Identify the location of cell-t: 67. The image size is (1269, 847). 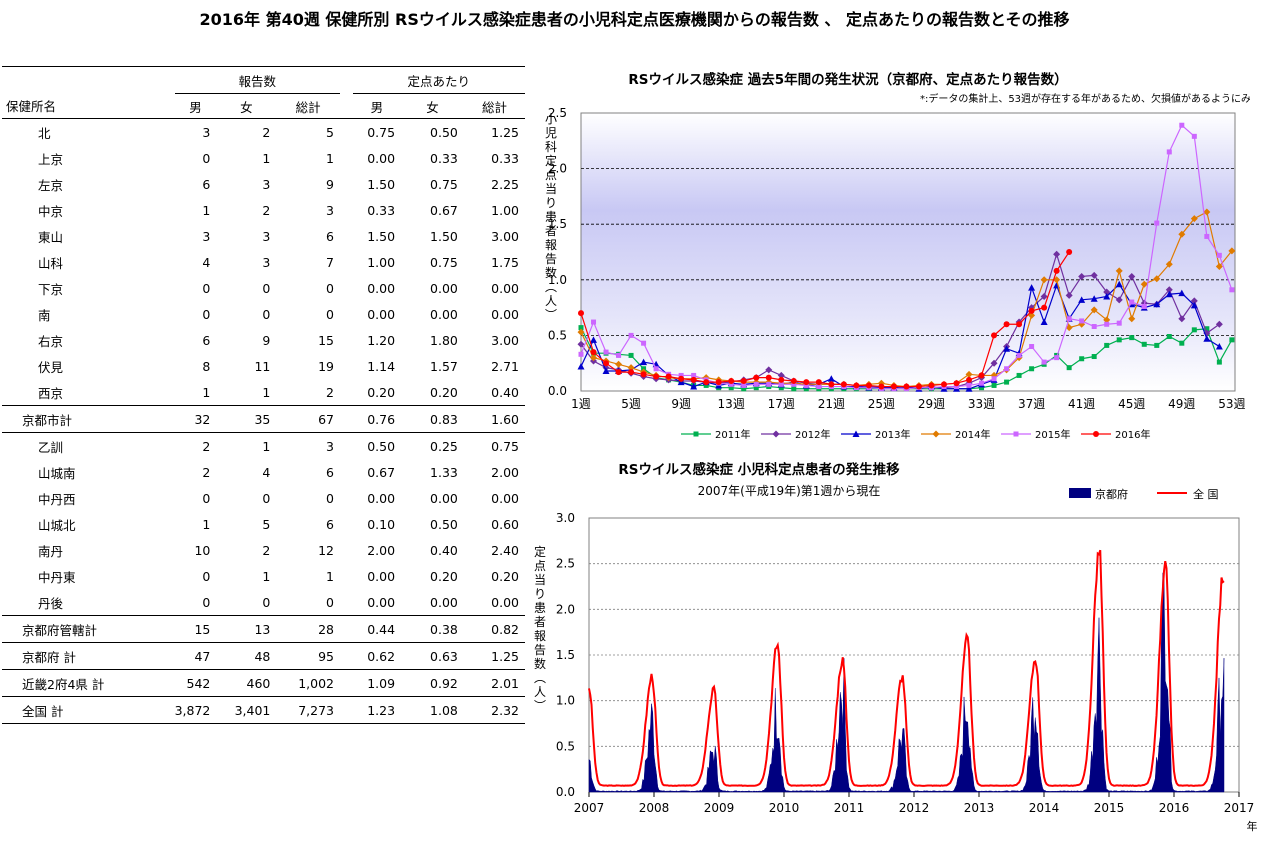
(308, 419).